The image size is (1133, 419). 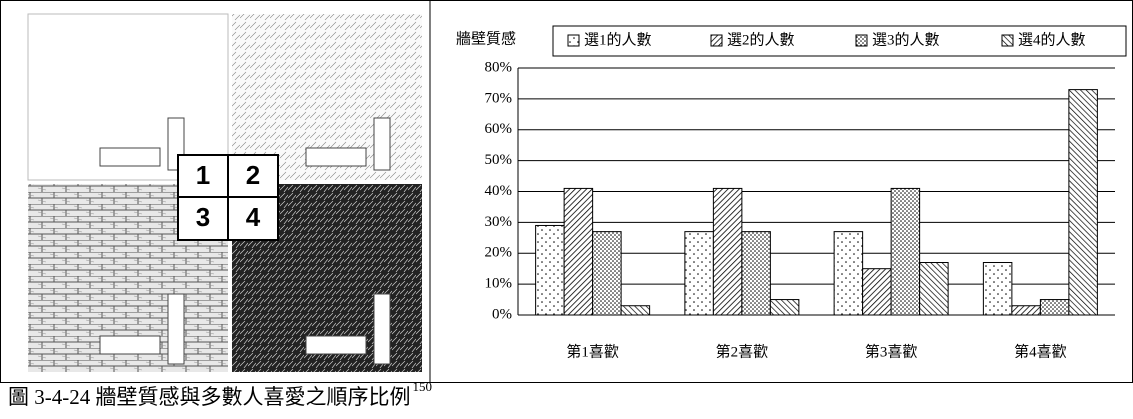 I want to click on y-tick-label: 70%, so click(x=499, y=98).